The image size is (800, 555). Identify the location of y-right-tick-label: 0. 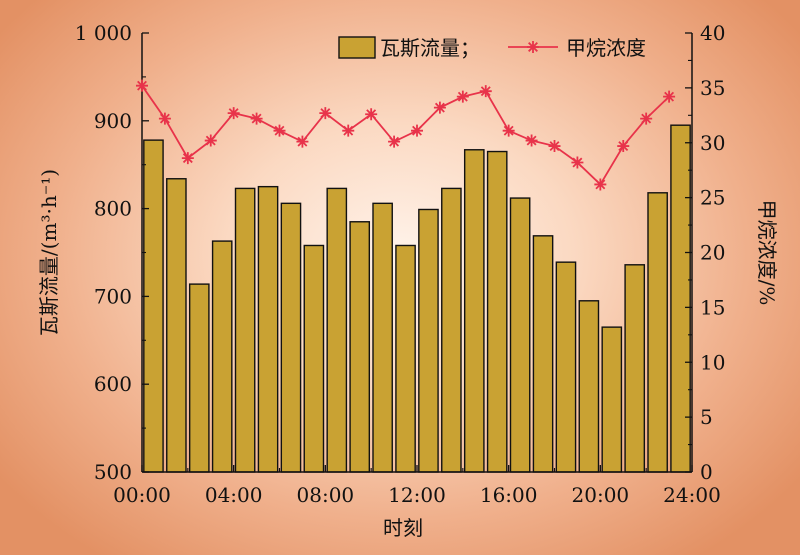
(706, 472).